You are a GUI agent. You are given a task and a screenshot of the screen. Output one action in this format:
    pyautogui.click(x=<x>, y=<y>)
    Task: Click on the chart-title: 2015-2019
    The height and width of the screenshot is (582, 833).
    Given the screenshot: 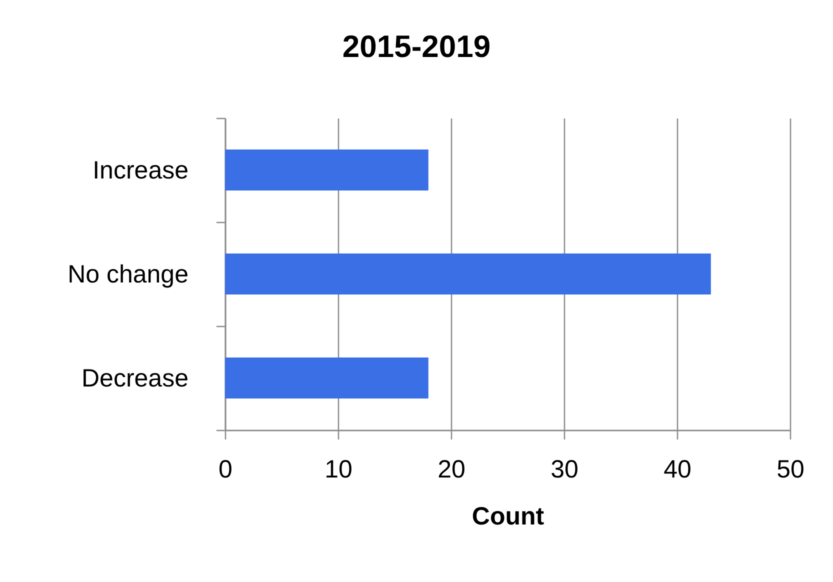 What is the action you would take?
    pyautogui.click(x=416, y=46)
    